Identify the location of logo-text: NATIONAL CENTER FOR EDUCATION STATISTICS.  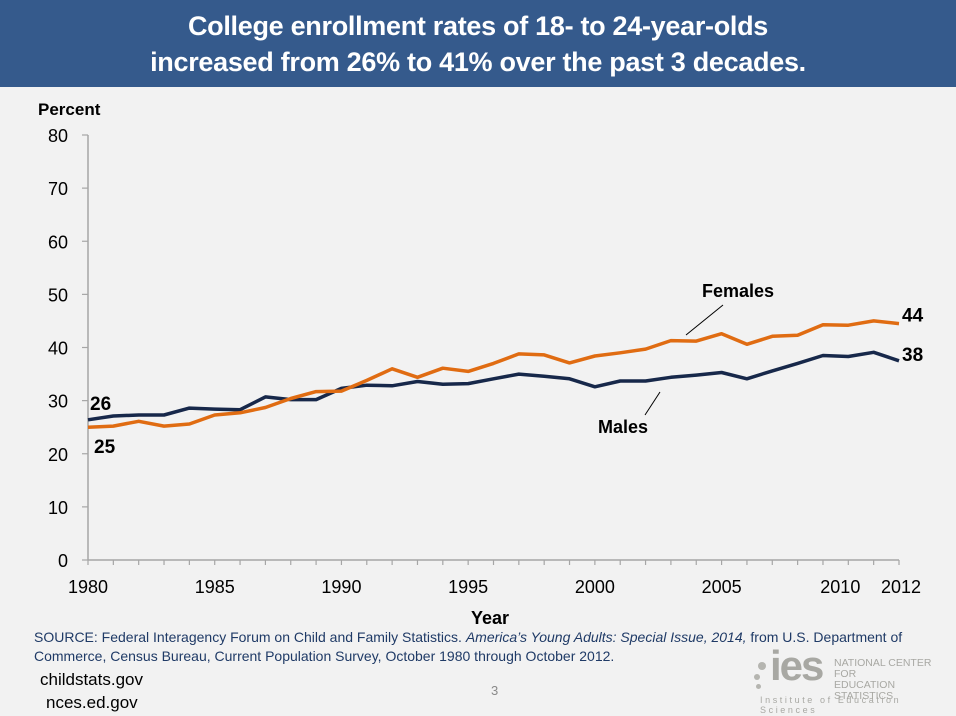
(891, 680).